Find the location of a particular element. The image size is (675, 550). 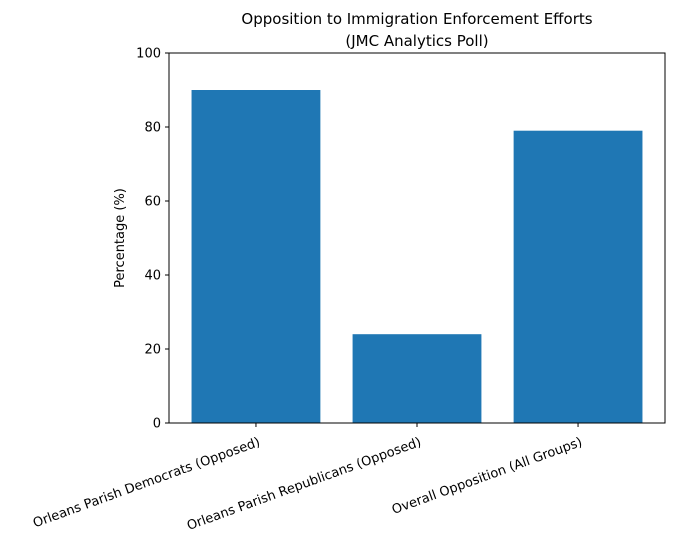

y-tick-label: 0 is located at coordinates (157, 424).